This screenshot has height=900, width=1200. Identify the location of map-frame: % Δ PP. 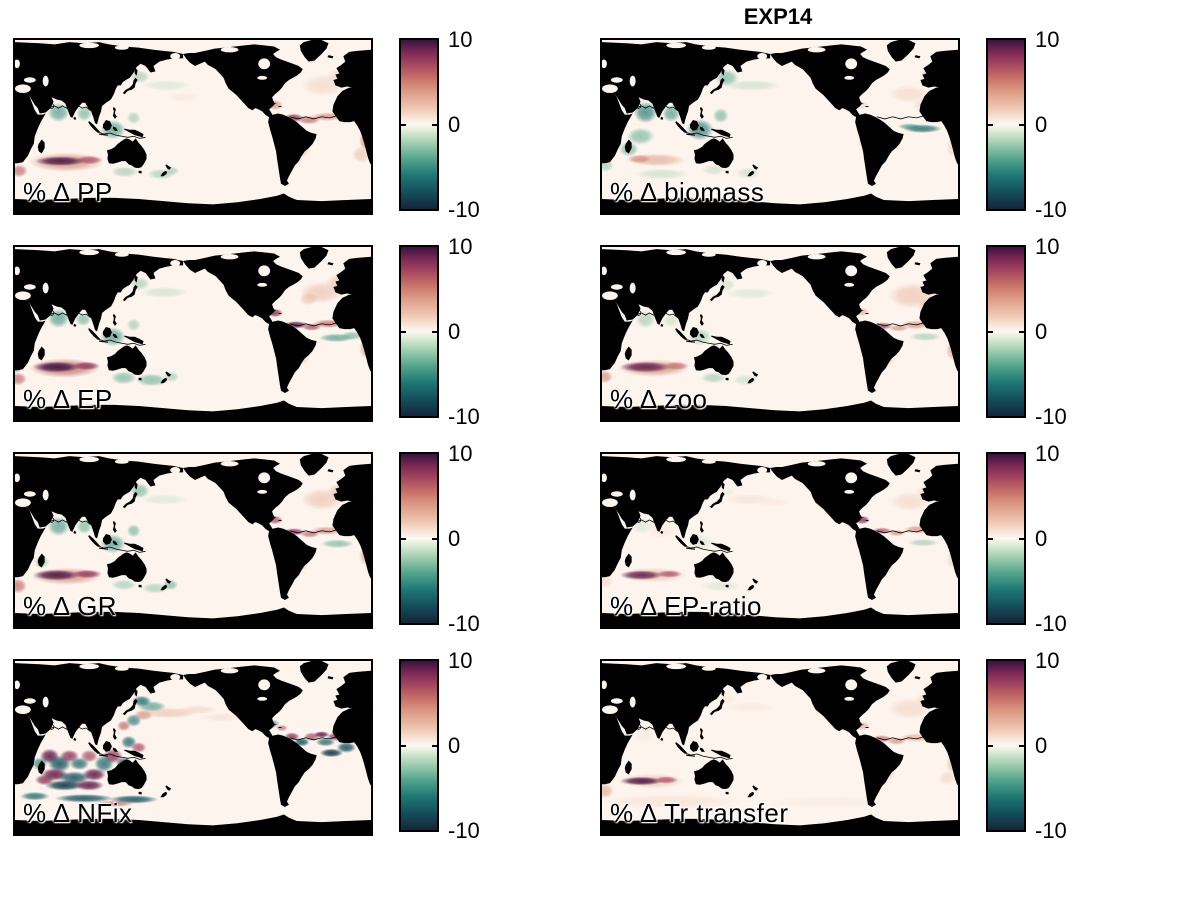
(193, 126).